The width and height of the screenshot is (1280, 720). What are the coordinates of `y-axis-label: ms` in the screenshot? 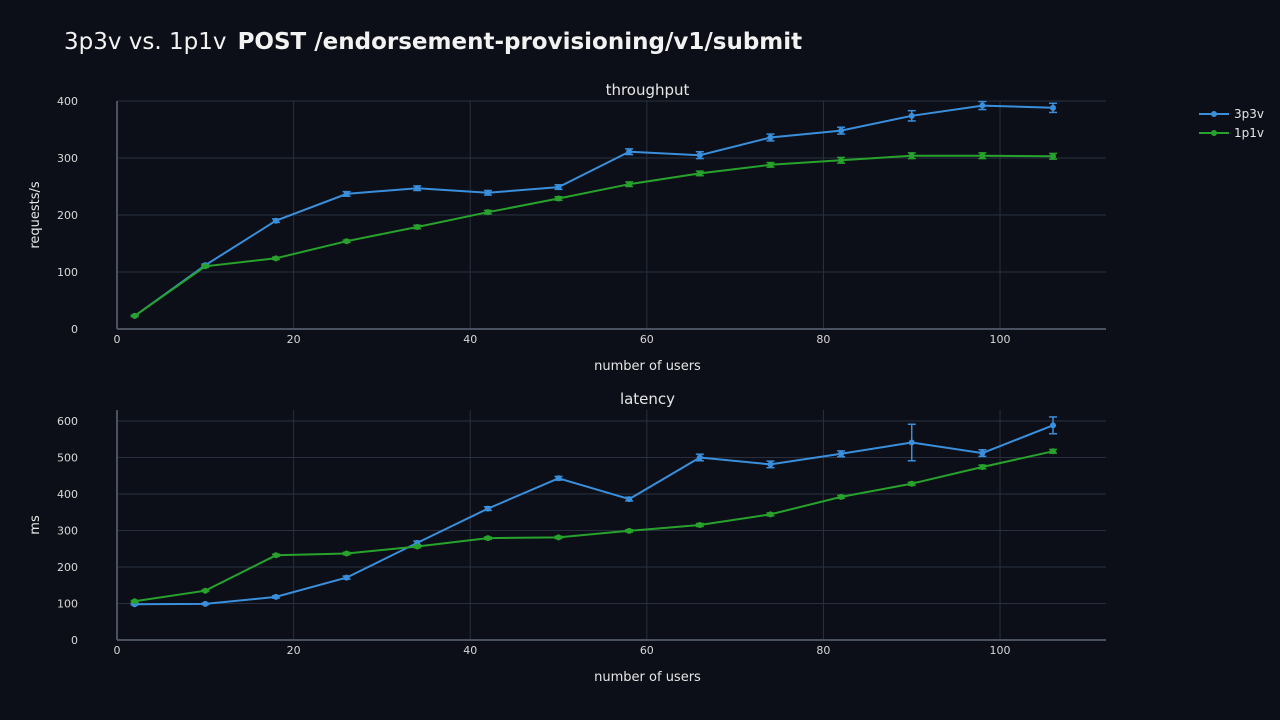 It's located at (35, 525).